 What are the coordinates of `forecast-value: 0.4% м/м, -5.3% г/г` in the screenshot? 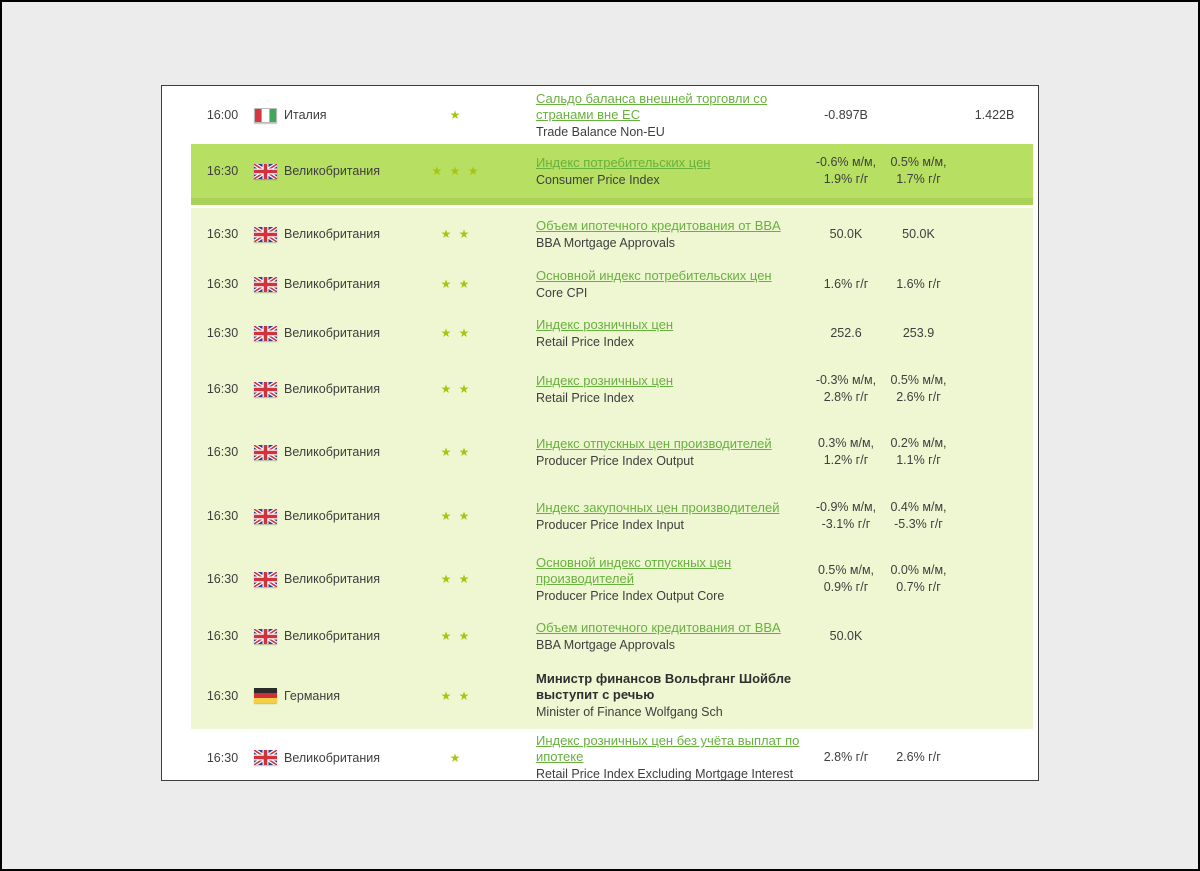 It's located at (918, 515).